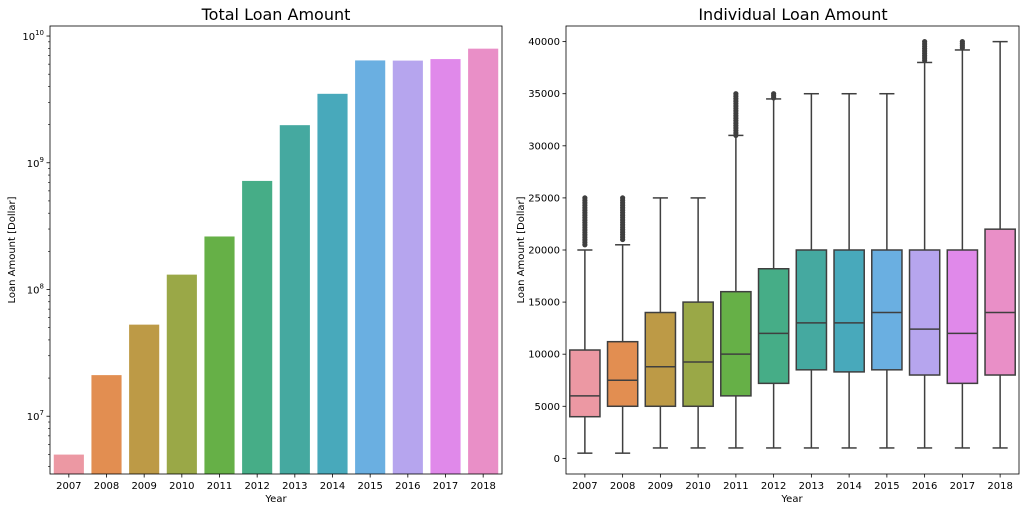 The width and height of the screenshot is (1029, 511). What do you see at coordinates (622, 324) in the screenshot?
I see `box-2008` at bounding box center [622, 324].